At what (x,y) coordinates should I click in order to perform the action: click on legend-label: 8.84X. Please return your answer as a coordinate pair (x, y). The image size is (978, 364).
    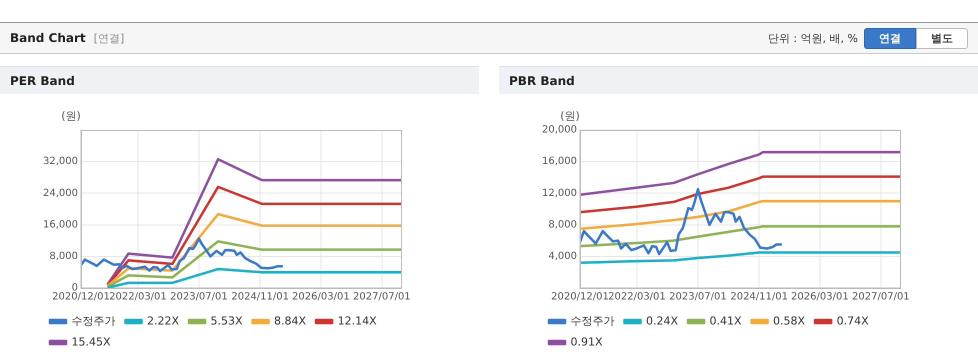
    Looking at the image, I should click on (290, 321).